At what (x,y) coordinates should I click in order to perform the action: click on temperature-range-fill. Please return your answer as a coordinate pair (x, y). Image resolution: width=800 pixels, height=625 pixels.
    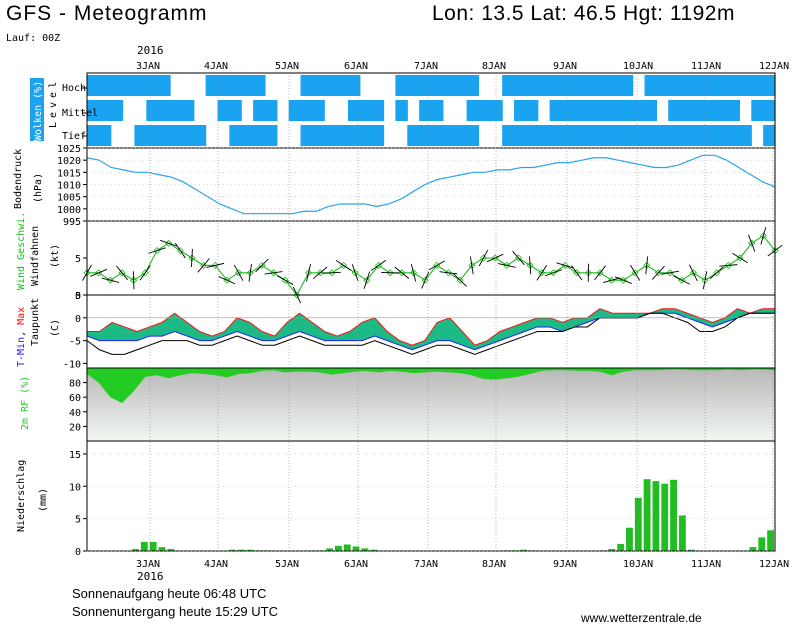
    Looking at the image, I should click on (431, 329).